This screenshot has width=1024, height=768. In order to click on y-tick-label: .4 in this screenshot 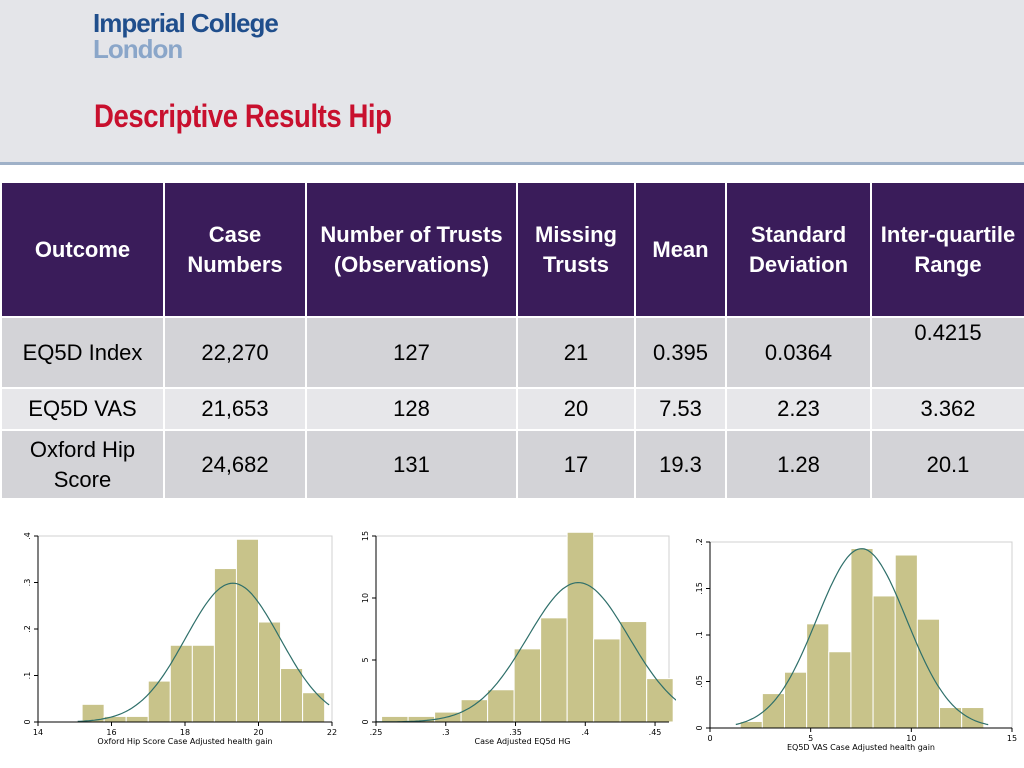, I will do `click(27, 536)`.